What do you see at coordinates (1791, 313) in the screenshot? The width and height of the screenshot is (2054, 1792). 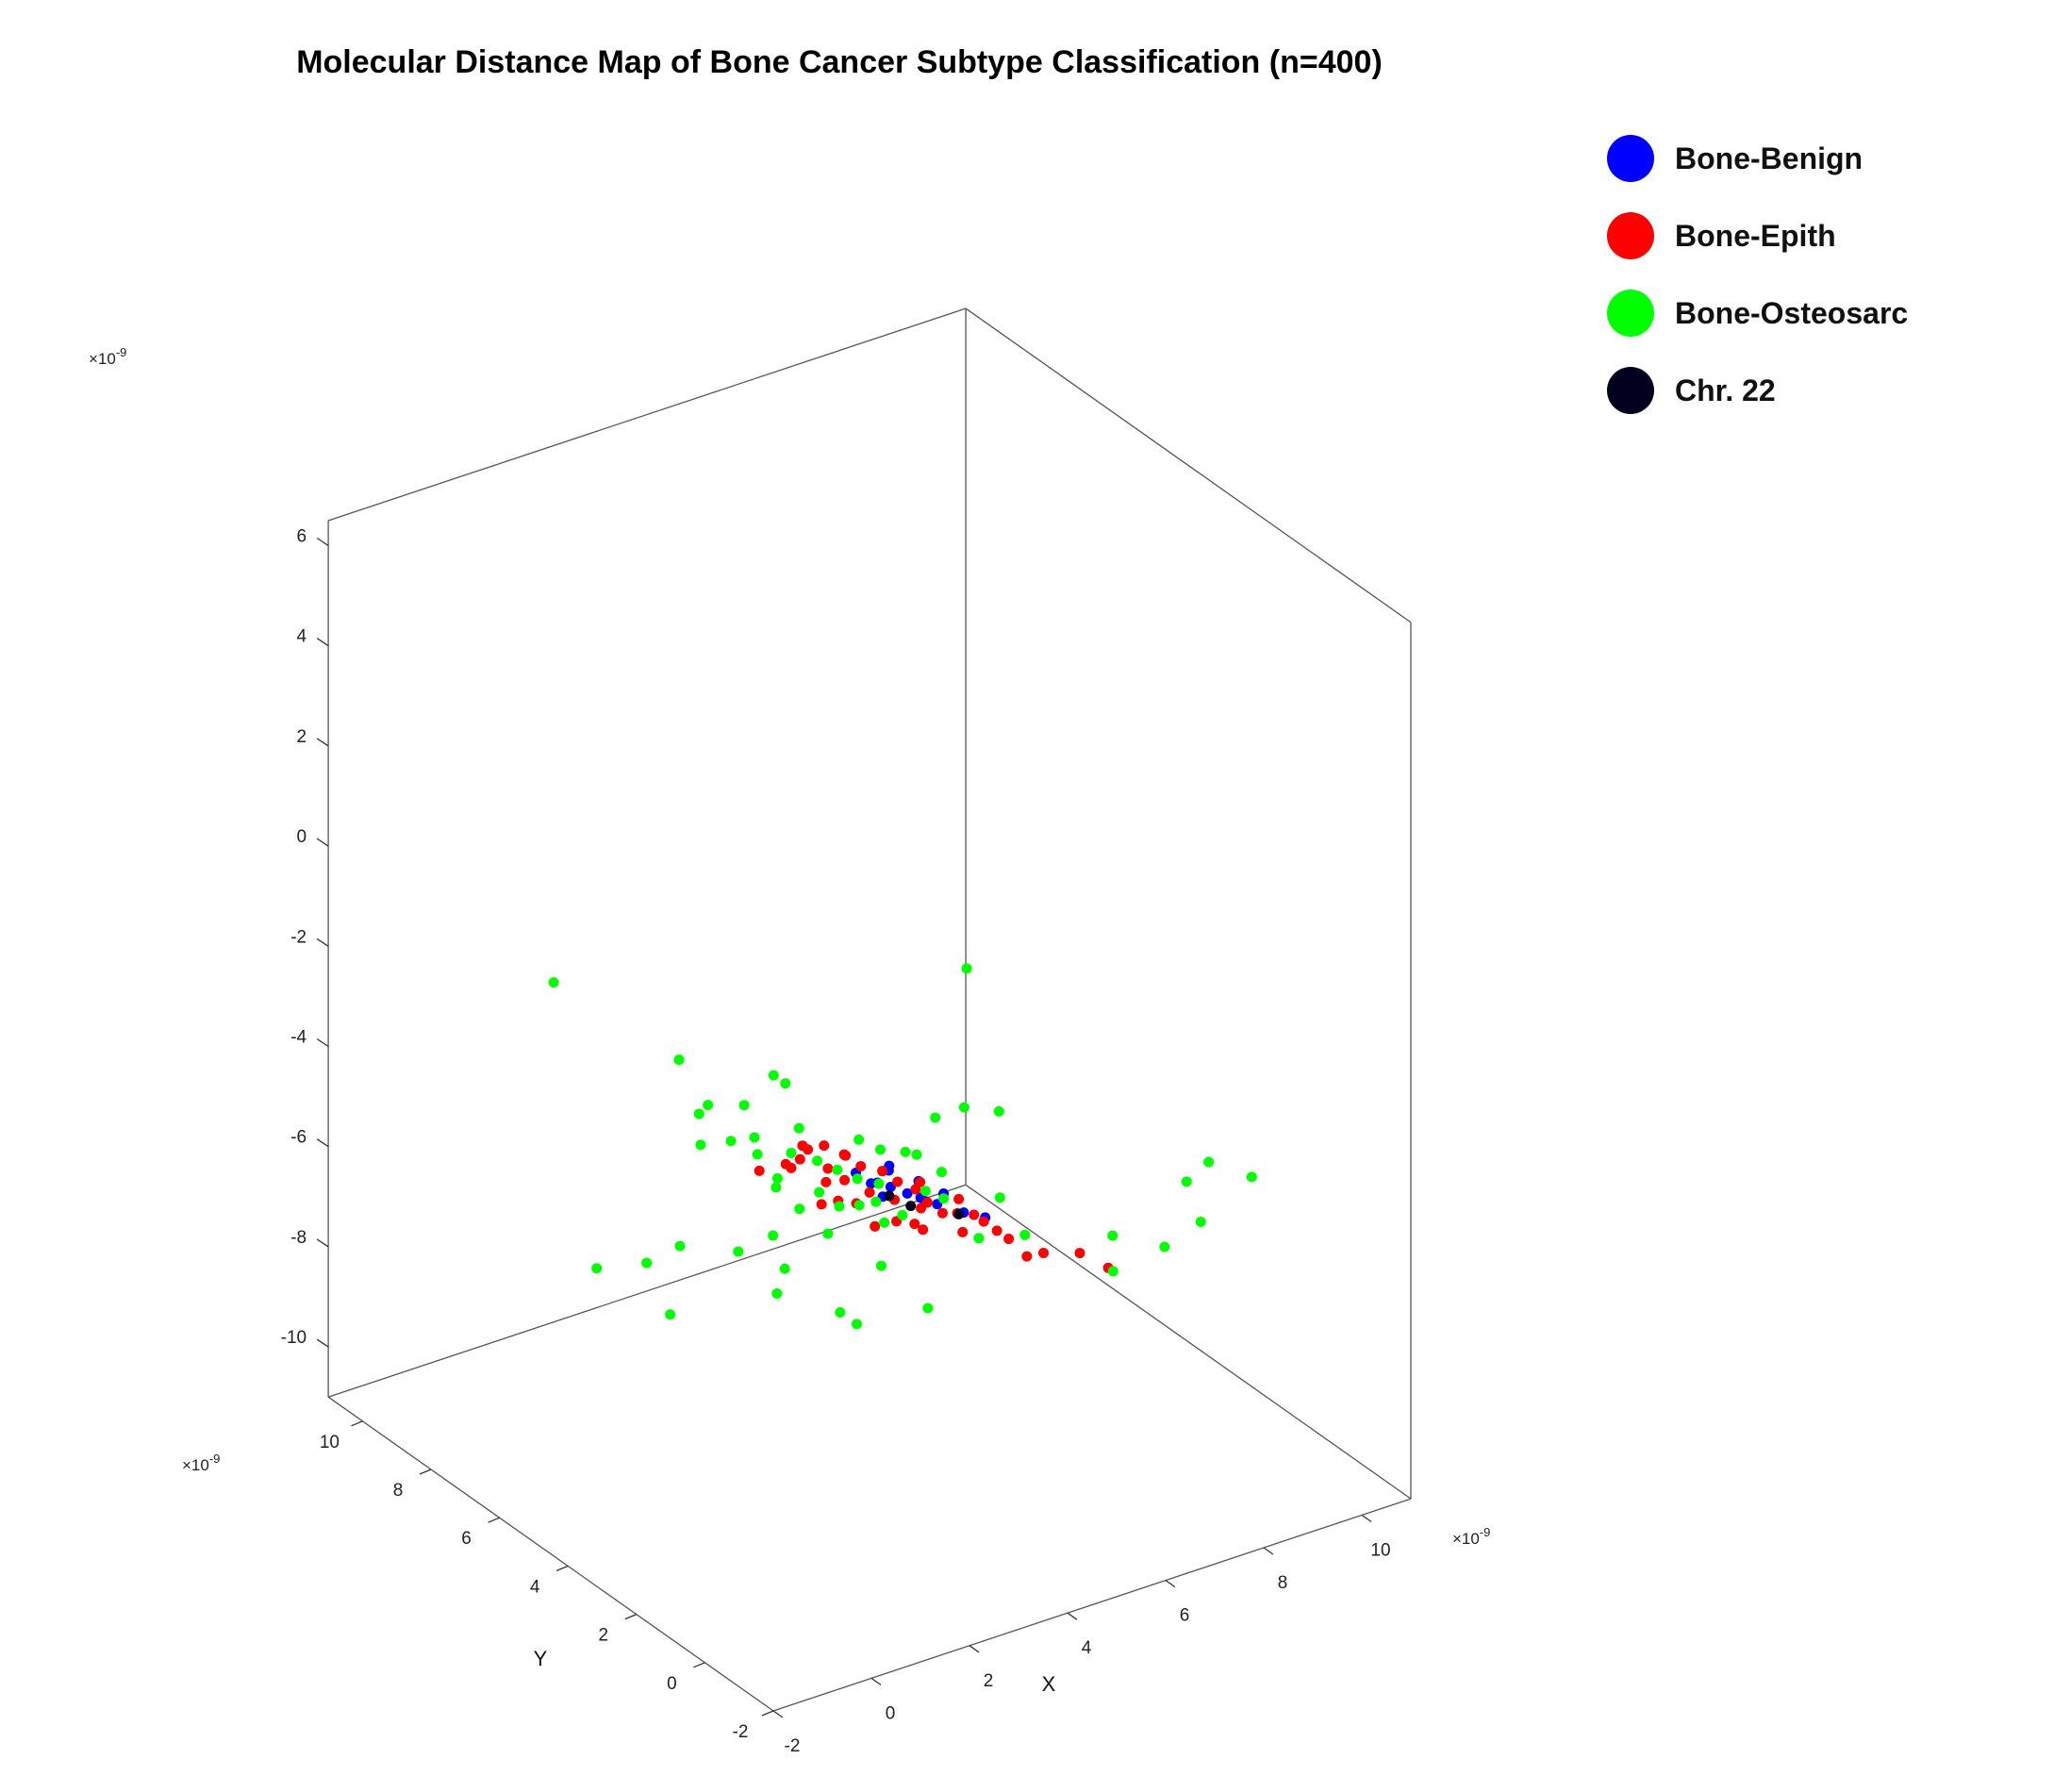 I see `legend-label: Bone-Osteosarc` at bounding box center [1791, 313].